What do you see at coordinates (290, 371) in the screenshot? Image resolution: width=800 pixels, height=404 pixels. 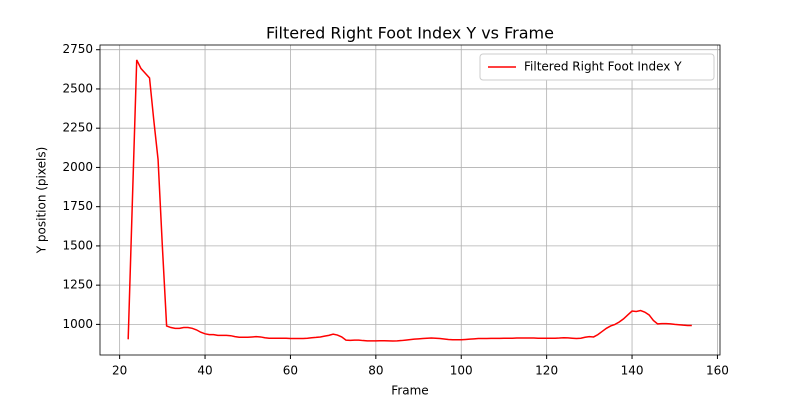 I see `x-tick-label: 60` at bounding box center [290, 371].